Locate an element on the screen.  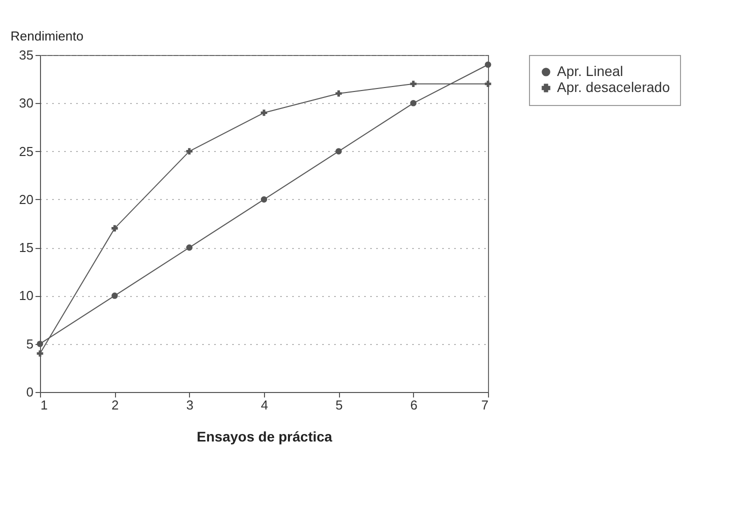
y-tick-label: 5 is located at coordinates (30, 344).